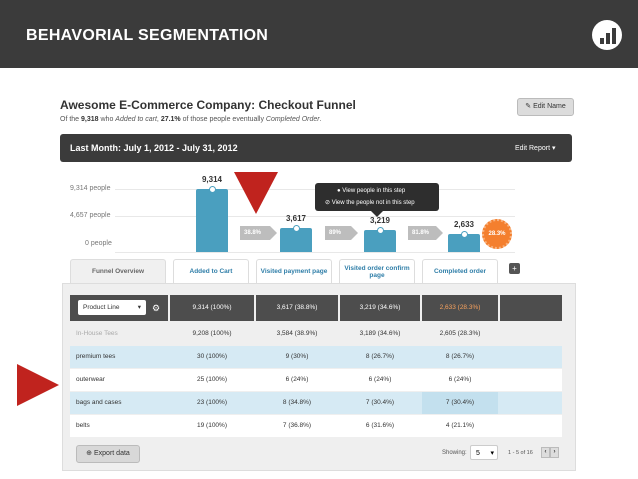 The image size is (638, 479). Describe the element at coordinates (108, 454) in the screenshot. I see `export-data-button: ⊕ Export data` at that location.